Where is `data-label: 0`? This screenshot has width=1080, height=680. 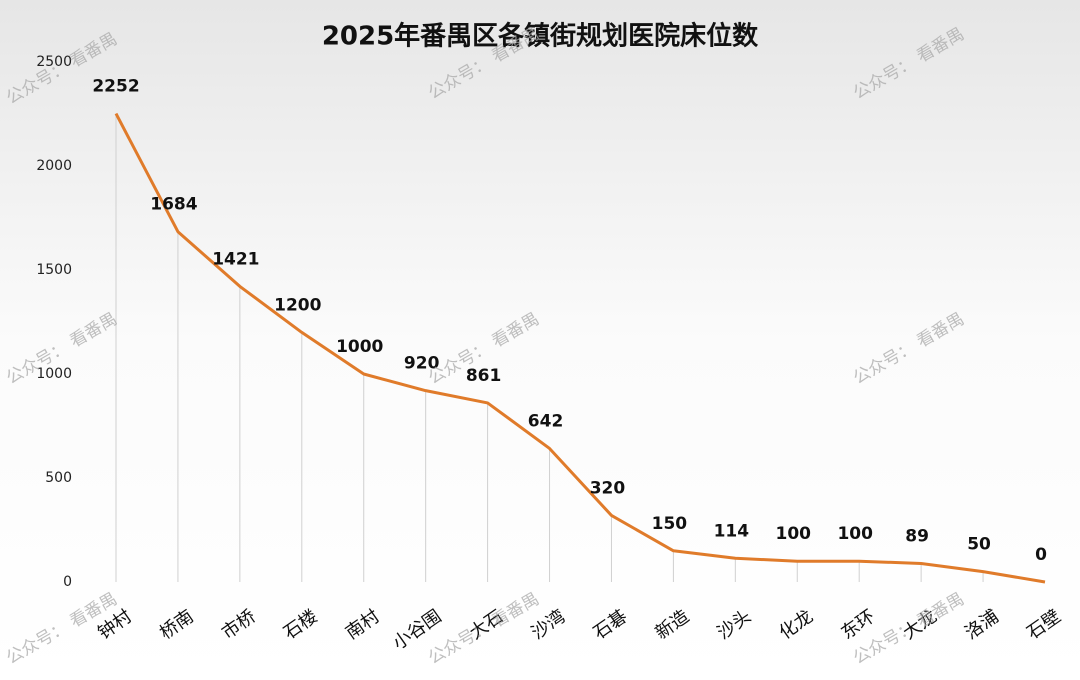
data-label: 0 is located at coordinates (1041, 555).